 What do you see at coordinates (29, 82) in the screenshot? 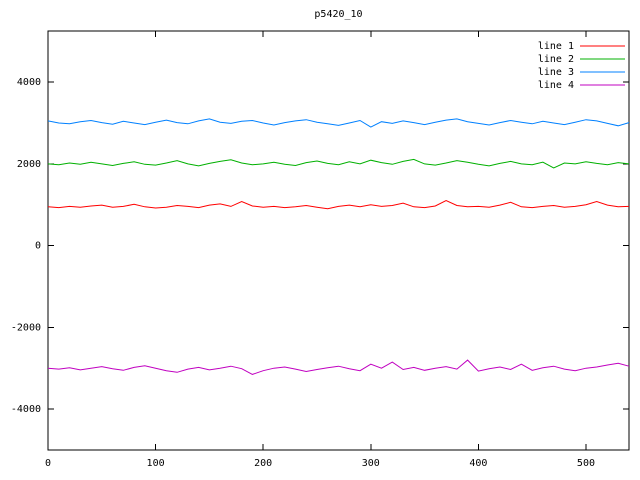
I see `y-tick-label: 4000` at bounding box center [29, 82].